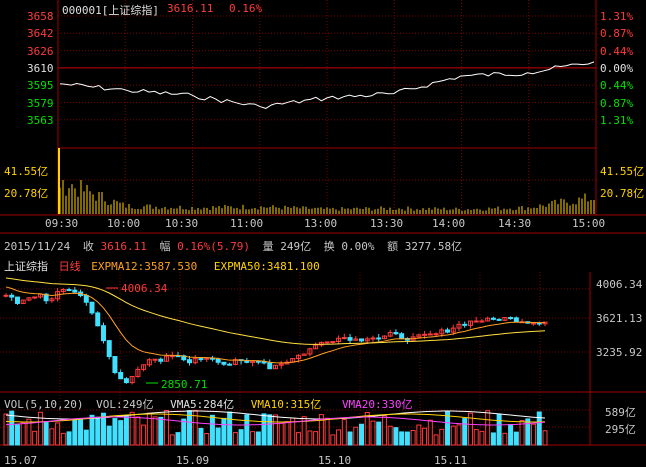 This screenshot has height=467, width=646. Describe the element at coordinates (193, 460) in the screenshot. I see `date-label: 15.09` at that location.